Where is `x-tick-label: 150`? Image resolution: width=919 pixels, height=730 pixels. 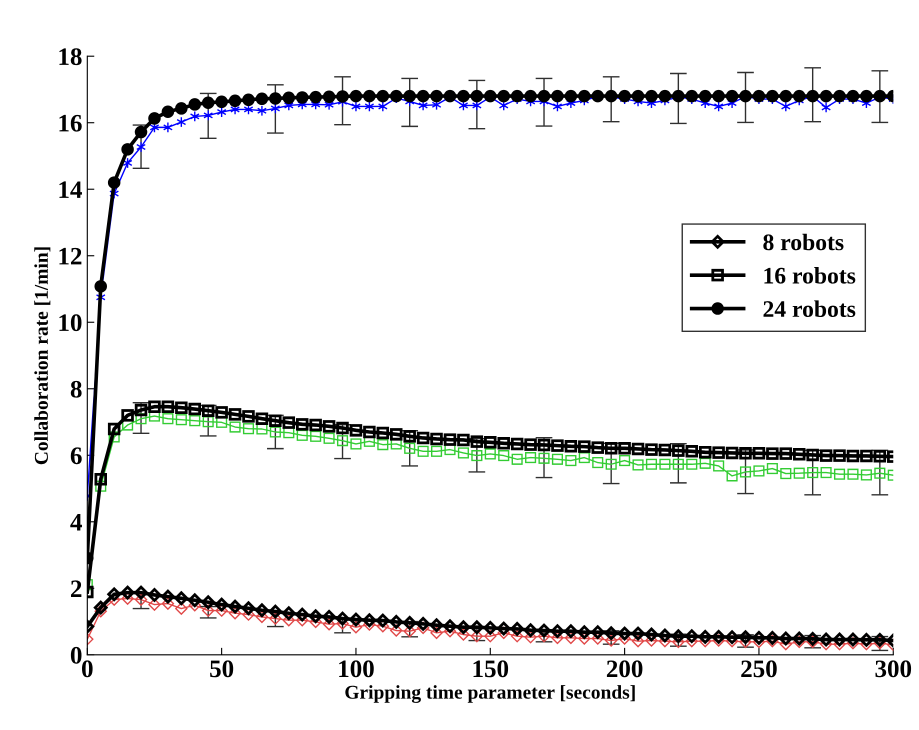 x-tick-label: 150 is located at coordinates (491, 669).